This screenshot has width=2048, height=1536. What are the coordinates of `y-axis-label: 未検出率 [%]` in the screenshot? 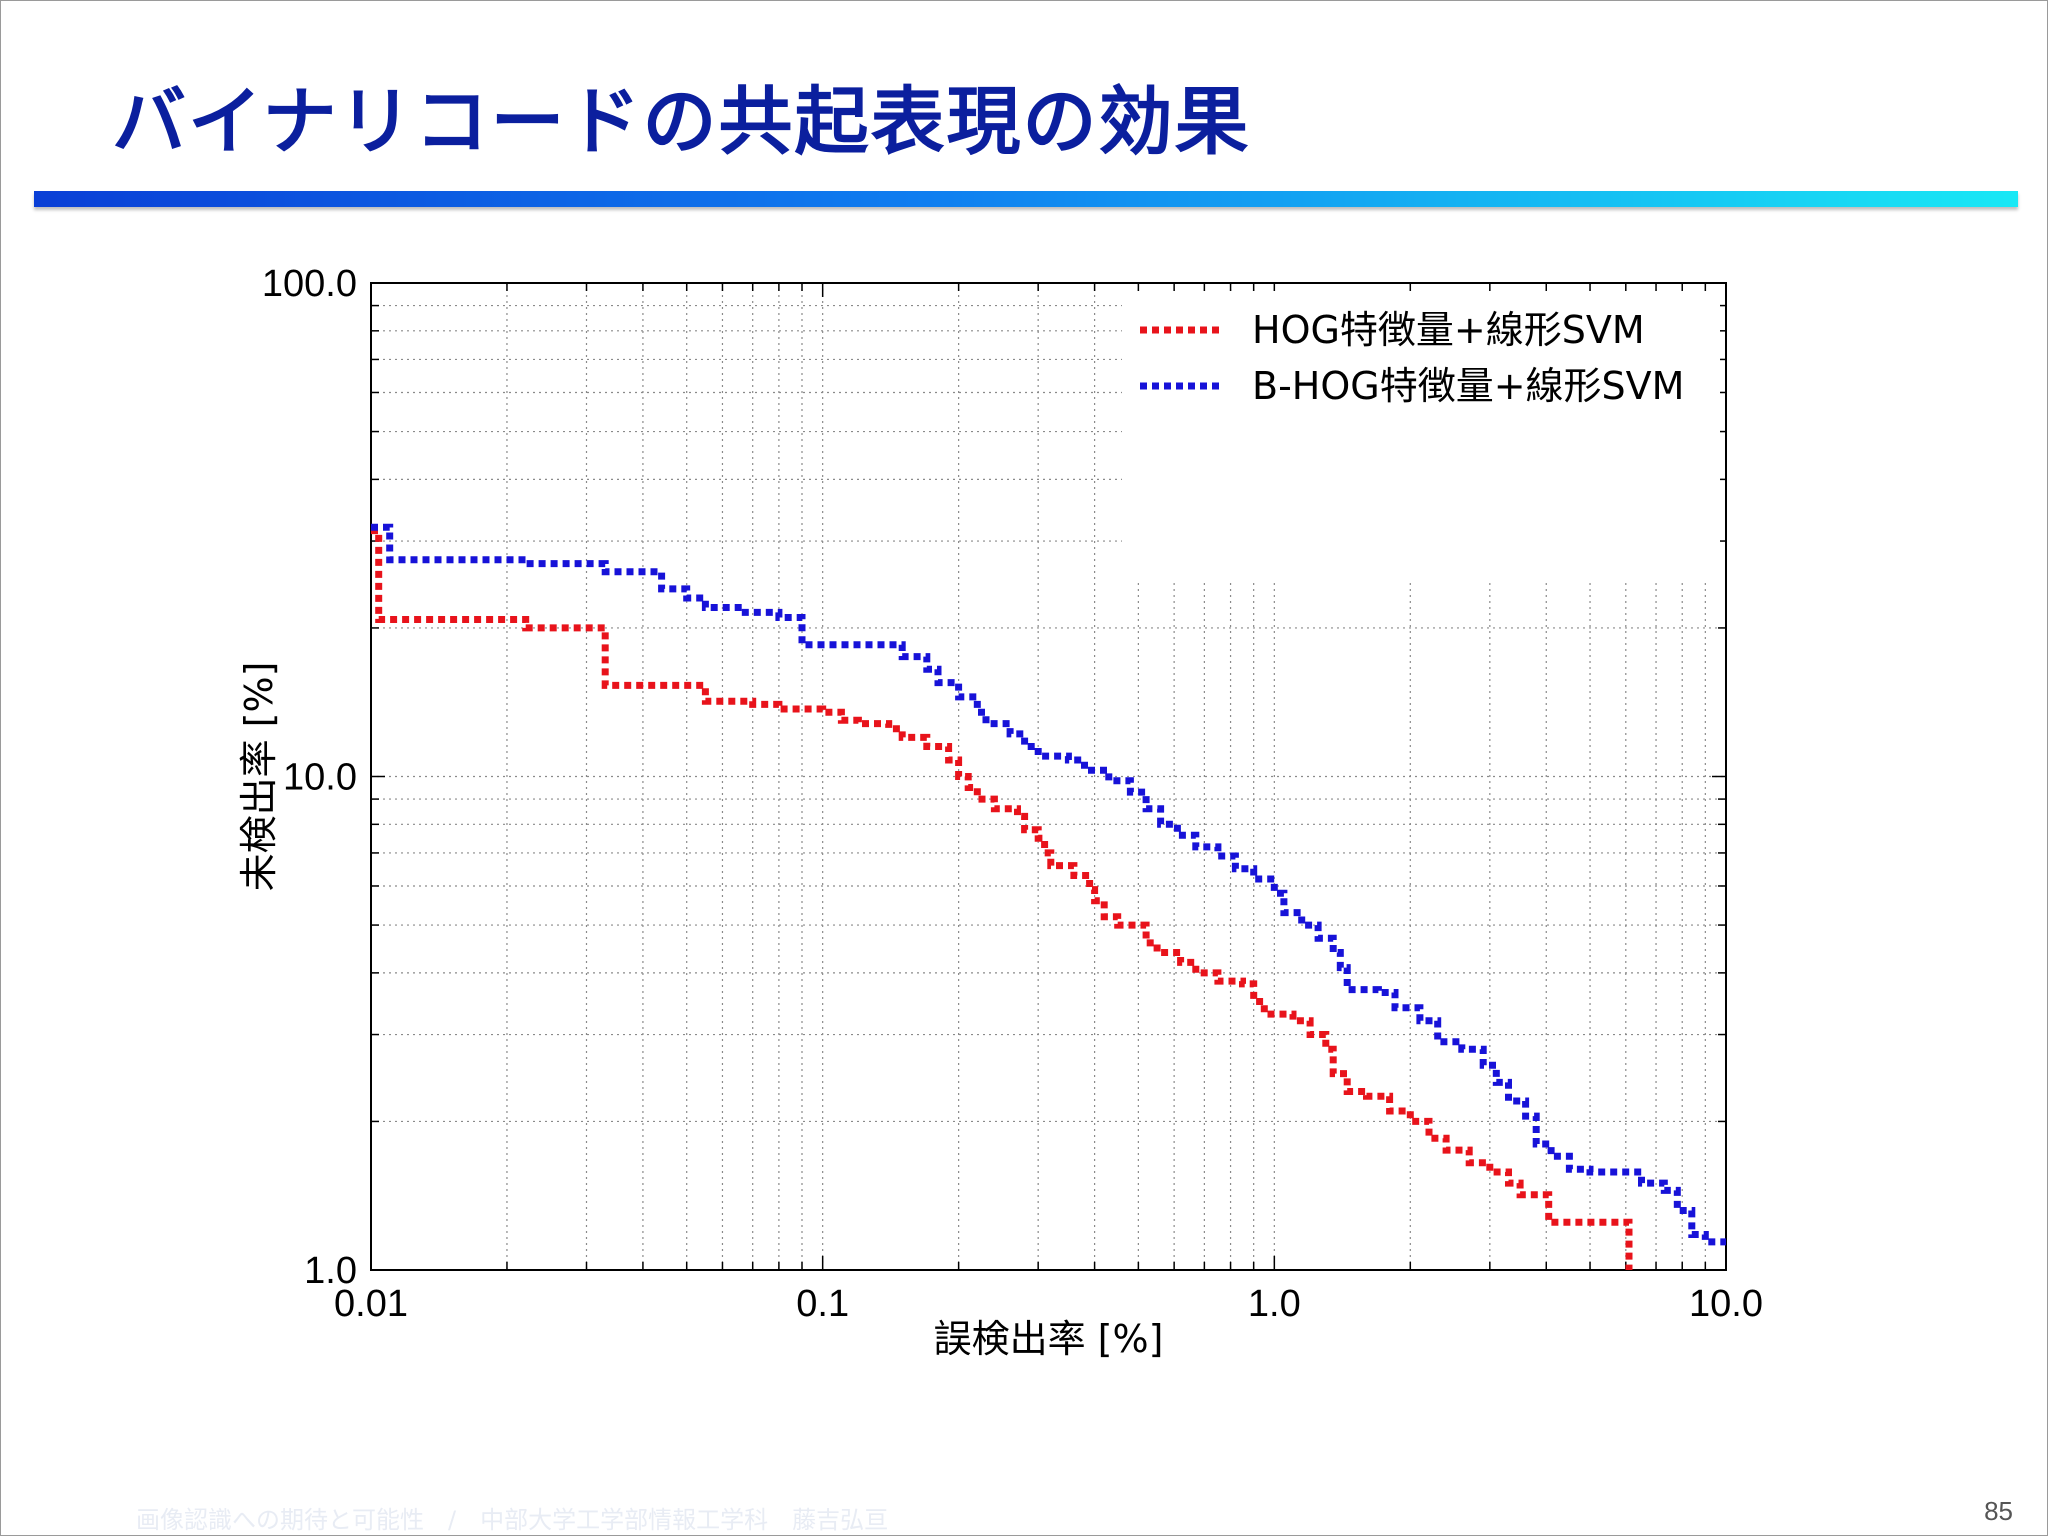 It's located at (259, 777).